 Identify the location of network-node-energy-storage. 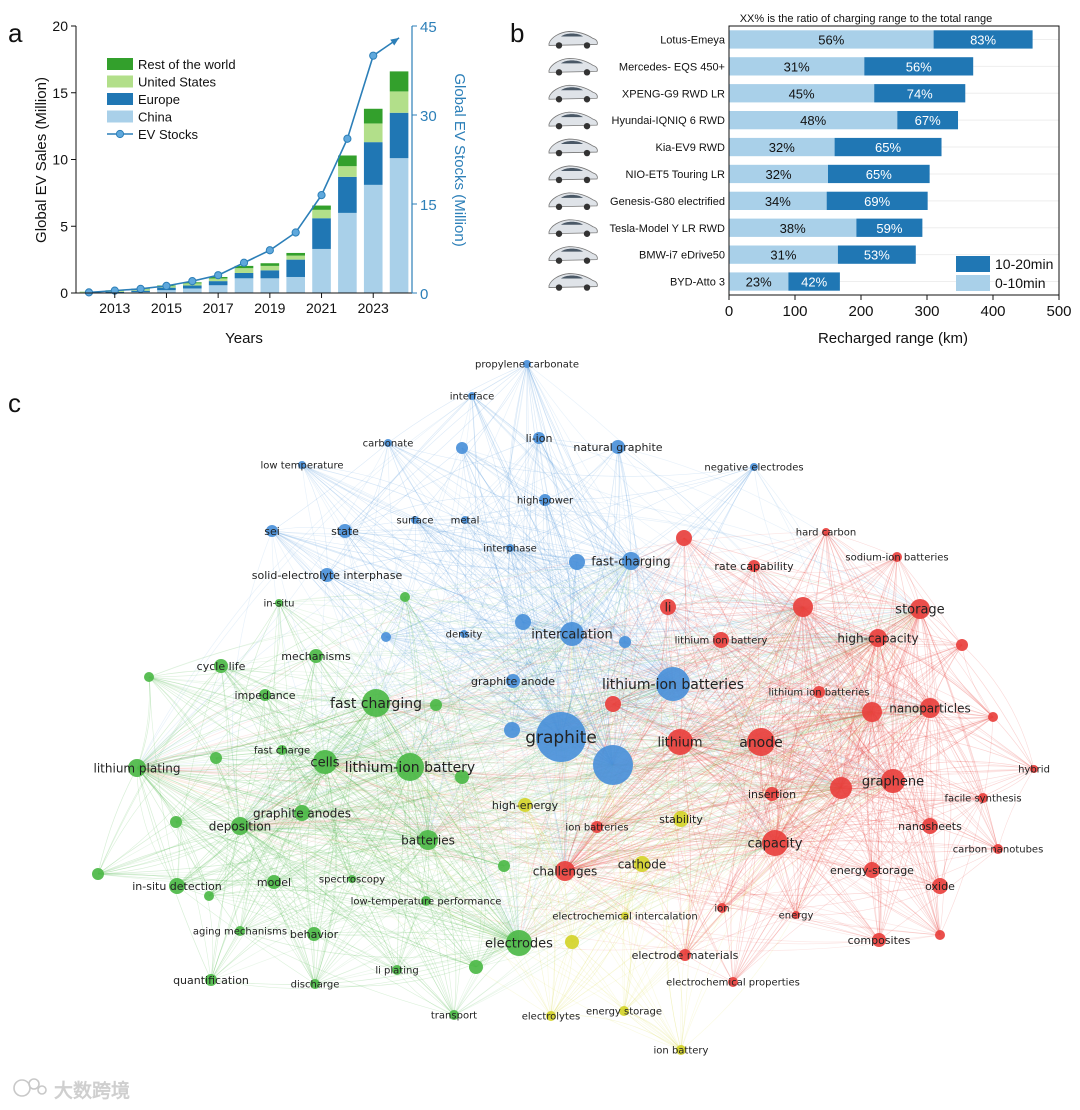
(872, 870).